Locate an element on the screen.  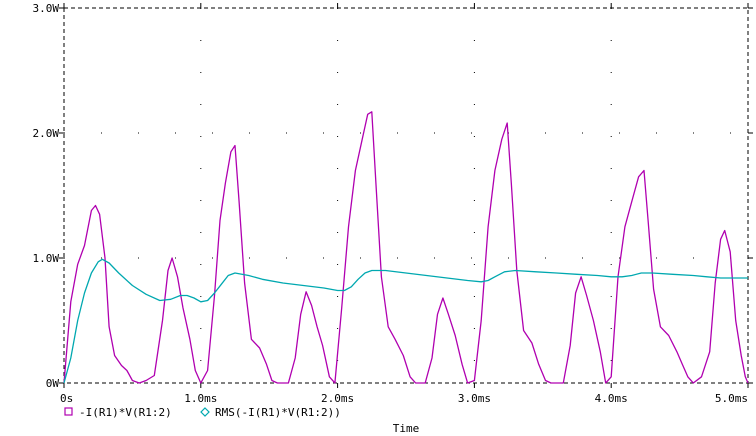
x-tick-label: 5.0ms is located at coordinates (731, 398).